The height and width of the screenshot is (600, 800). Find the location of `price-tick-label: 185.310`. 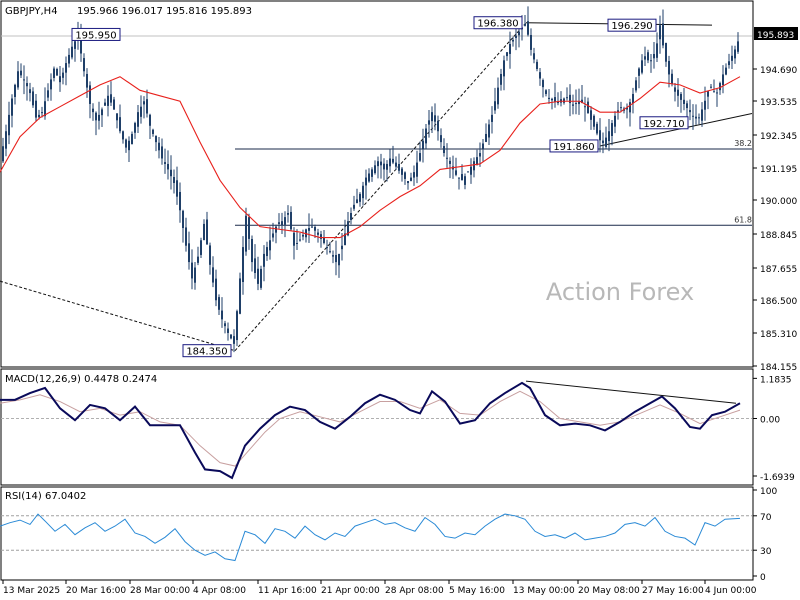

price-tick-label: 185.310 is located at coordinates (778, 335).